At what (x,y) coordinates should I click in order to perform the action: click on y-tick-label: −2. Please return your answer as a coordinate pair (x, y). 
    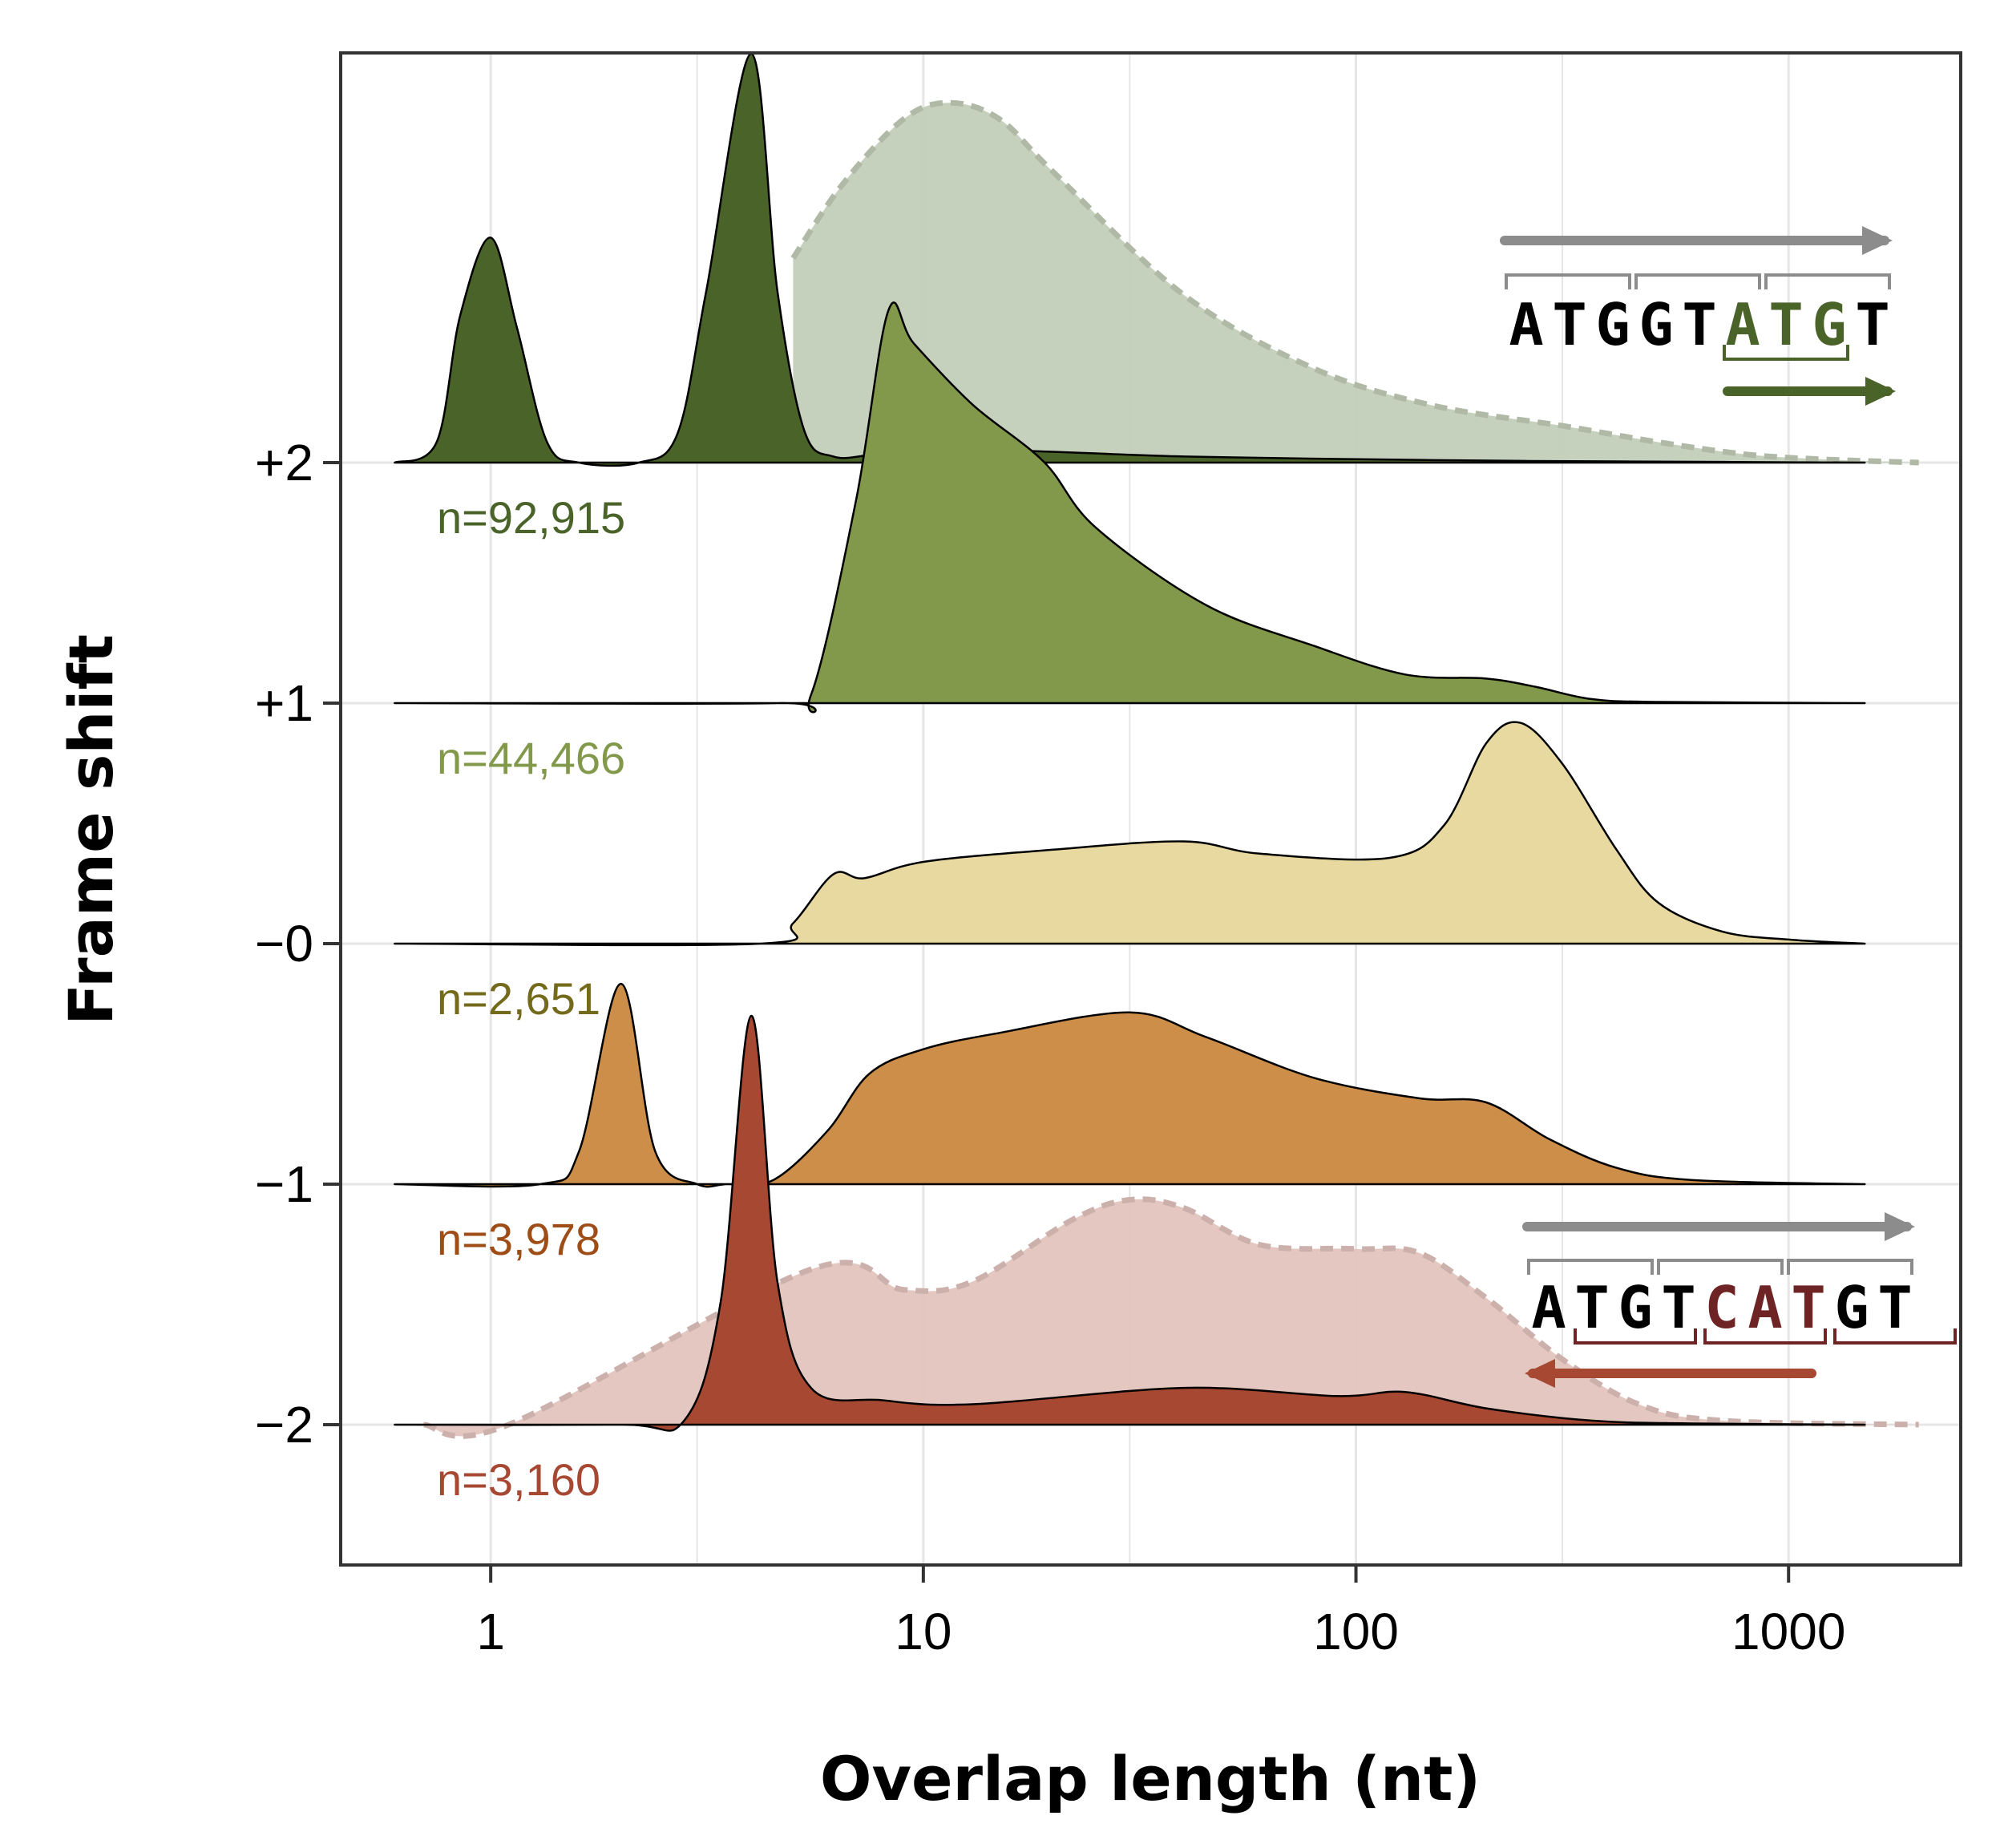
    Looking at the image, I should click on (284, 1425).